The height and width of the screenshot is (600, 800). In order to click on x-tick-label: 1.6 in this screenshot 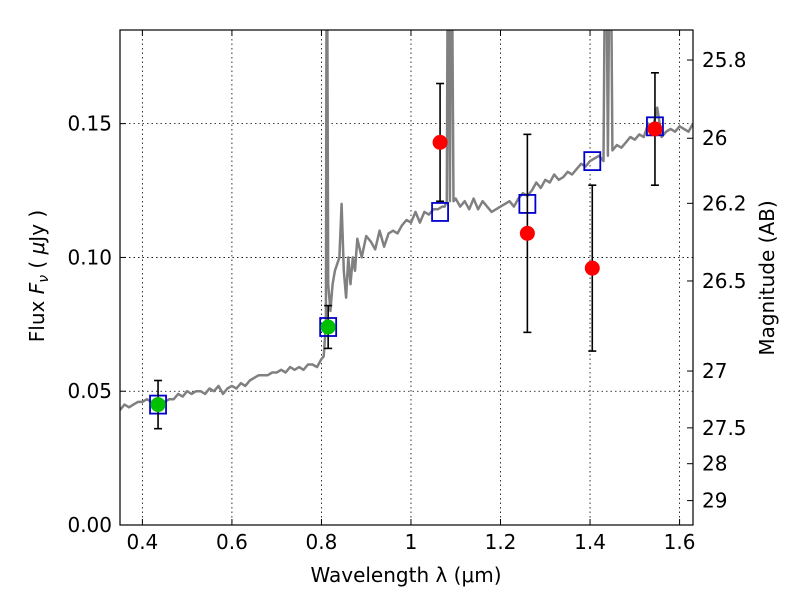, I will do `click(680, 542)`.